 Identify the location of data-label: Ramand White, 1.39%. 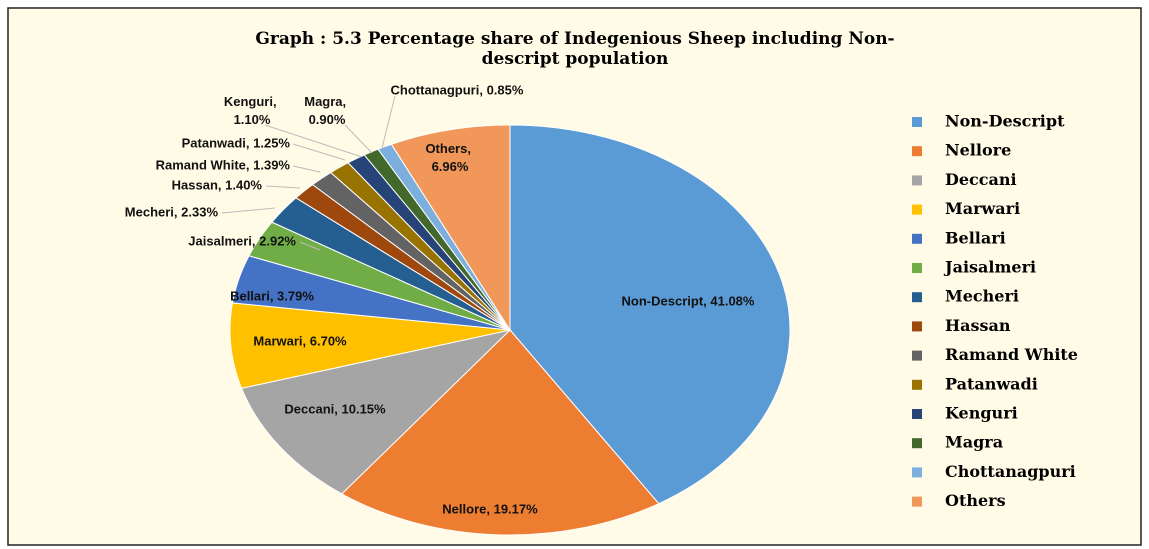
(223, 164).